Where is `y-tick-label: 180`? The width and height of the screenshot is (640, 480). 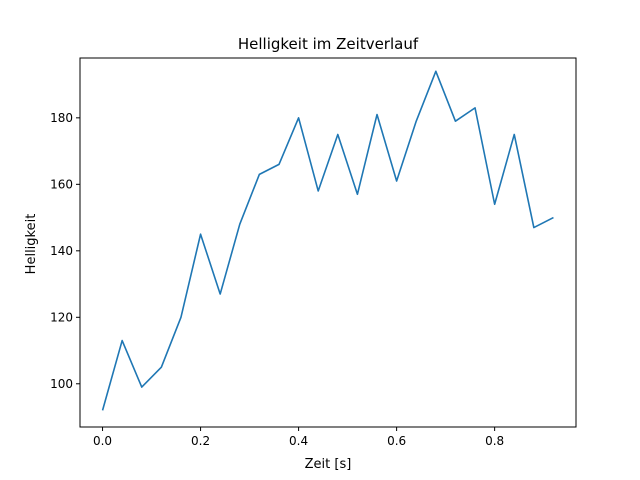 y-tick-label: 180 is located at coordinates (61, 118).